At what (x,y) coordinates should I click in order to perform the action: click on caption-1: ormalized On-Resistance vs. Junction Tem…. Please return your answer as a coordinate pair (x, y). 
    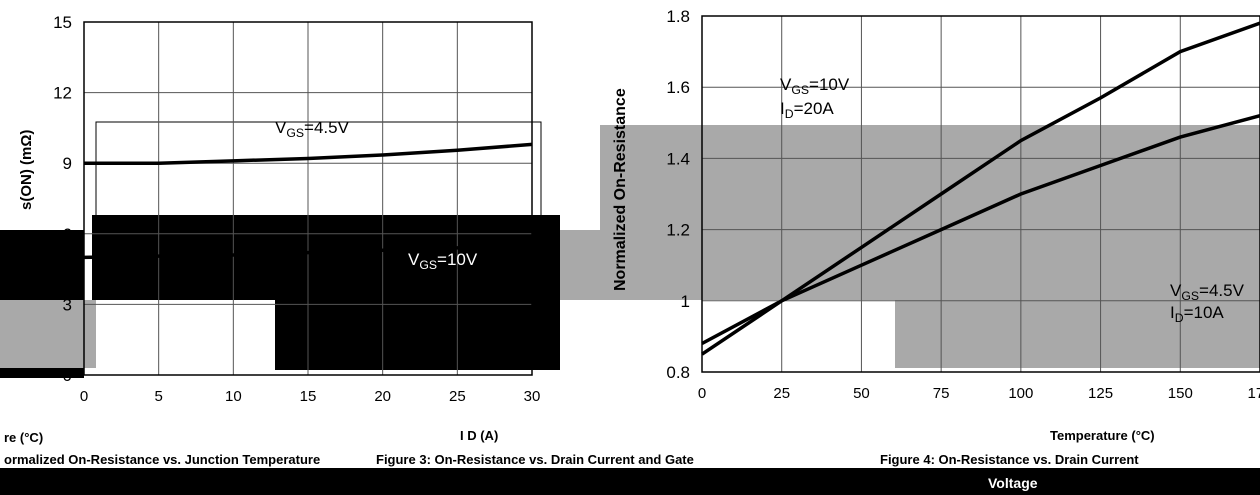
    Looking at the image, I should click on (162, 459).